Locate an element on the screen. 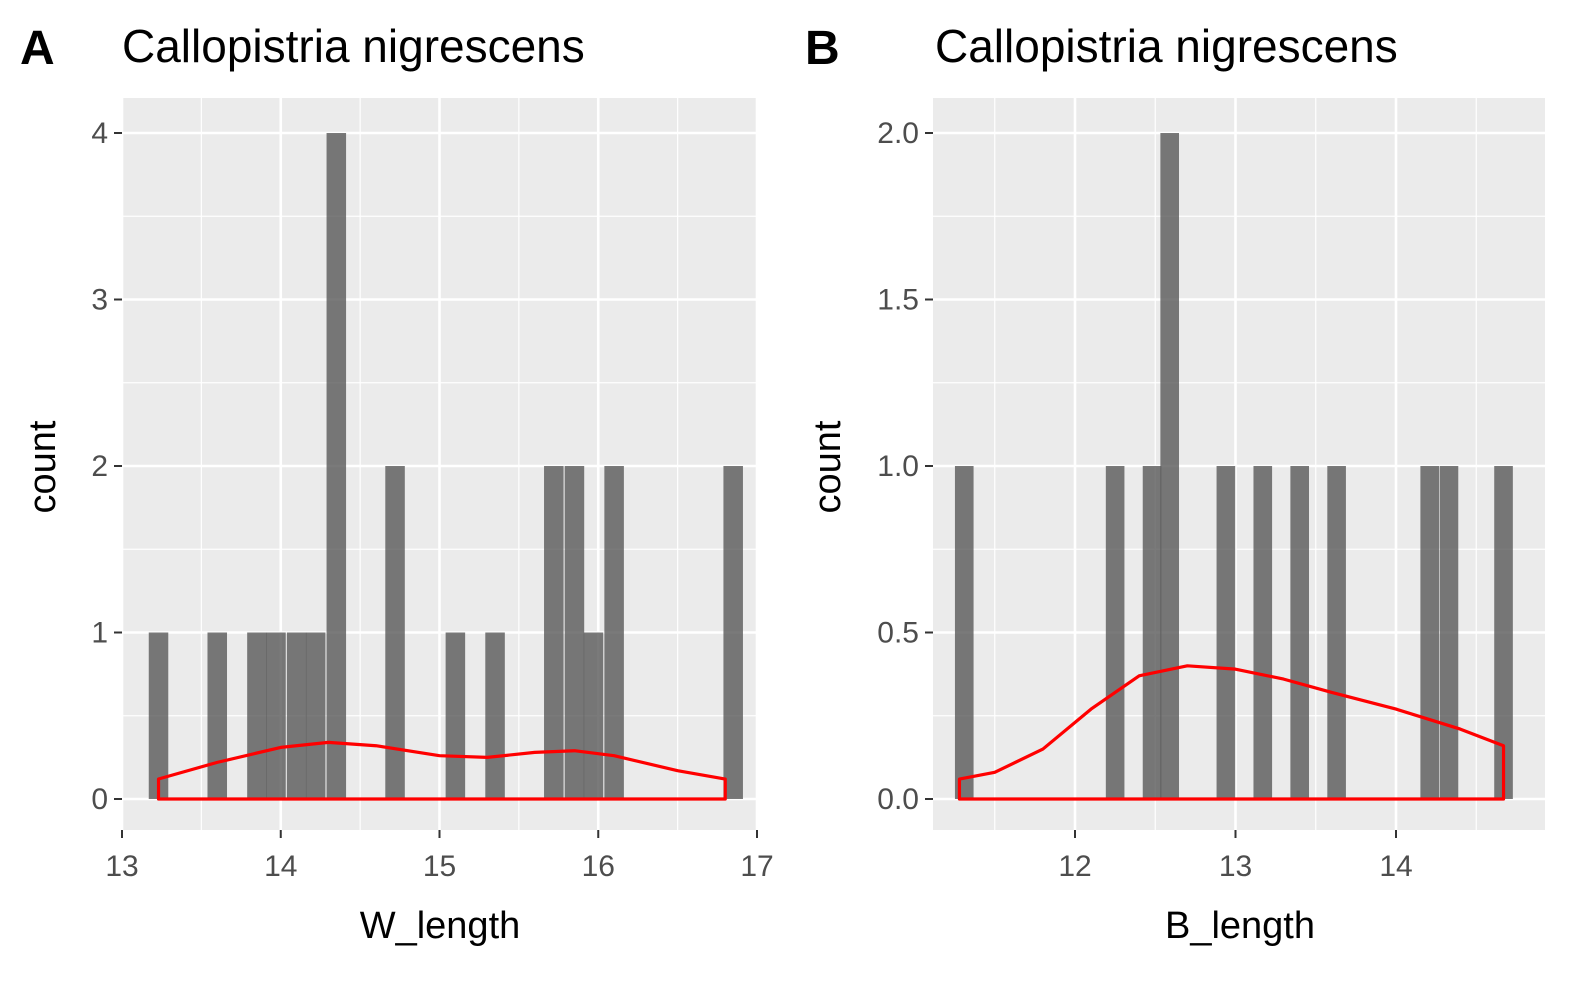 Image resolution: width=1593 pixels, height=984 pixels. y-tick-label: 0.5 is located at coordinates (898, 633).